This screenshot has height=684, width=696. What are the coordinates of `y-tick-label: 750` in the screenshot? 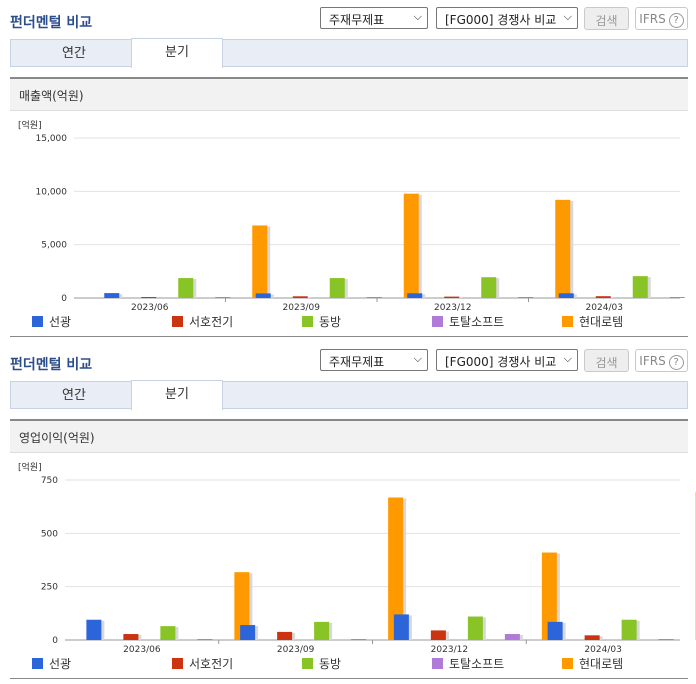 It's located at (49, 481).